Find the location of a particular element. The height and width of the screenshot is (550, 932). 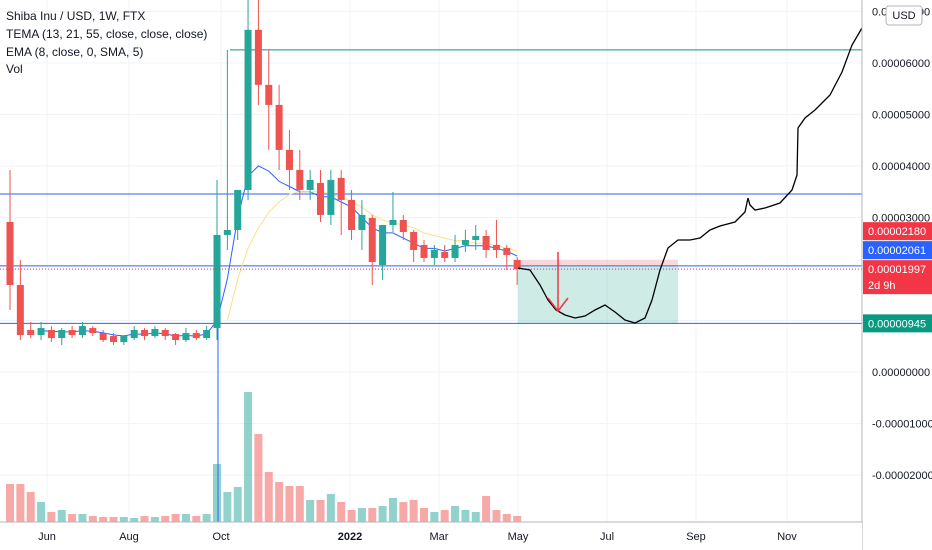

y-tick-label: -0.00001000 is located at coordinates (902, 425).